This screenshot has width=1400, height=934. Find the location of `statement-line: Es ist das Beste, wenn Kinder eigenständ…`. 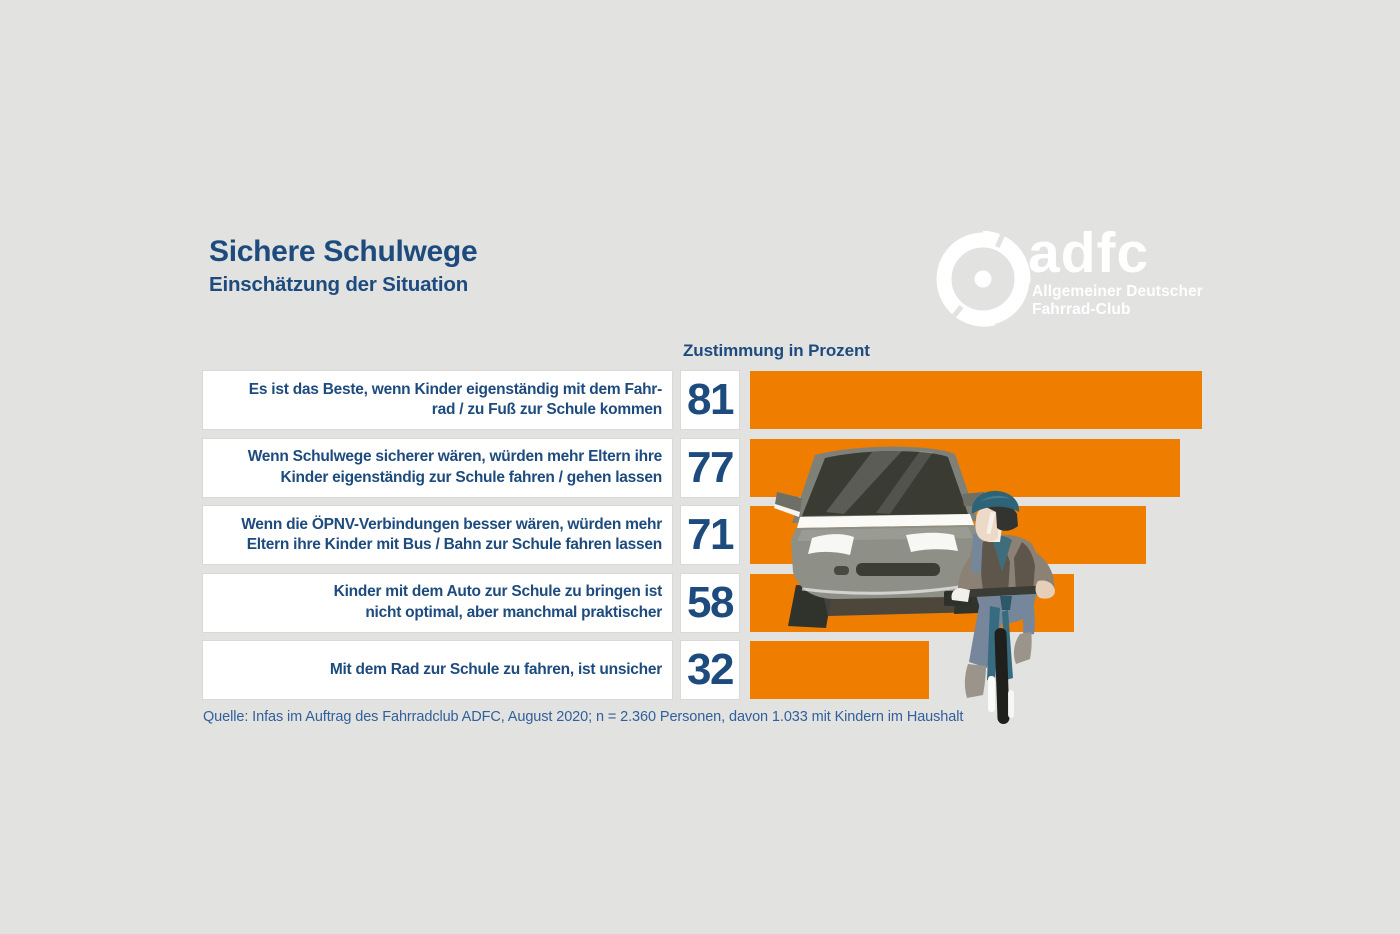

statement-line: Es ist das Beste, wenn Kinder eigenständ… is located at coordinates (455, 389).